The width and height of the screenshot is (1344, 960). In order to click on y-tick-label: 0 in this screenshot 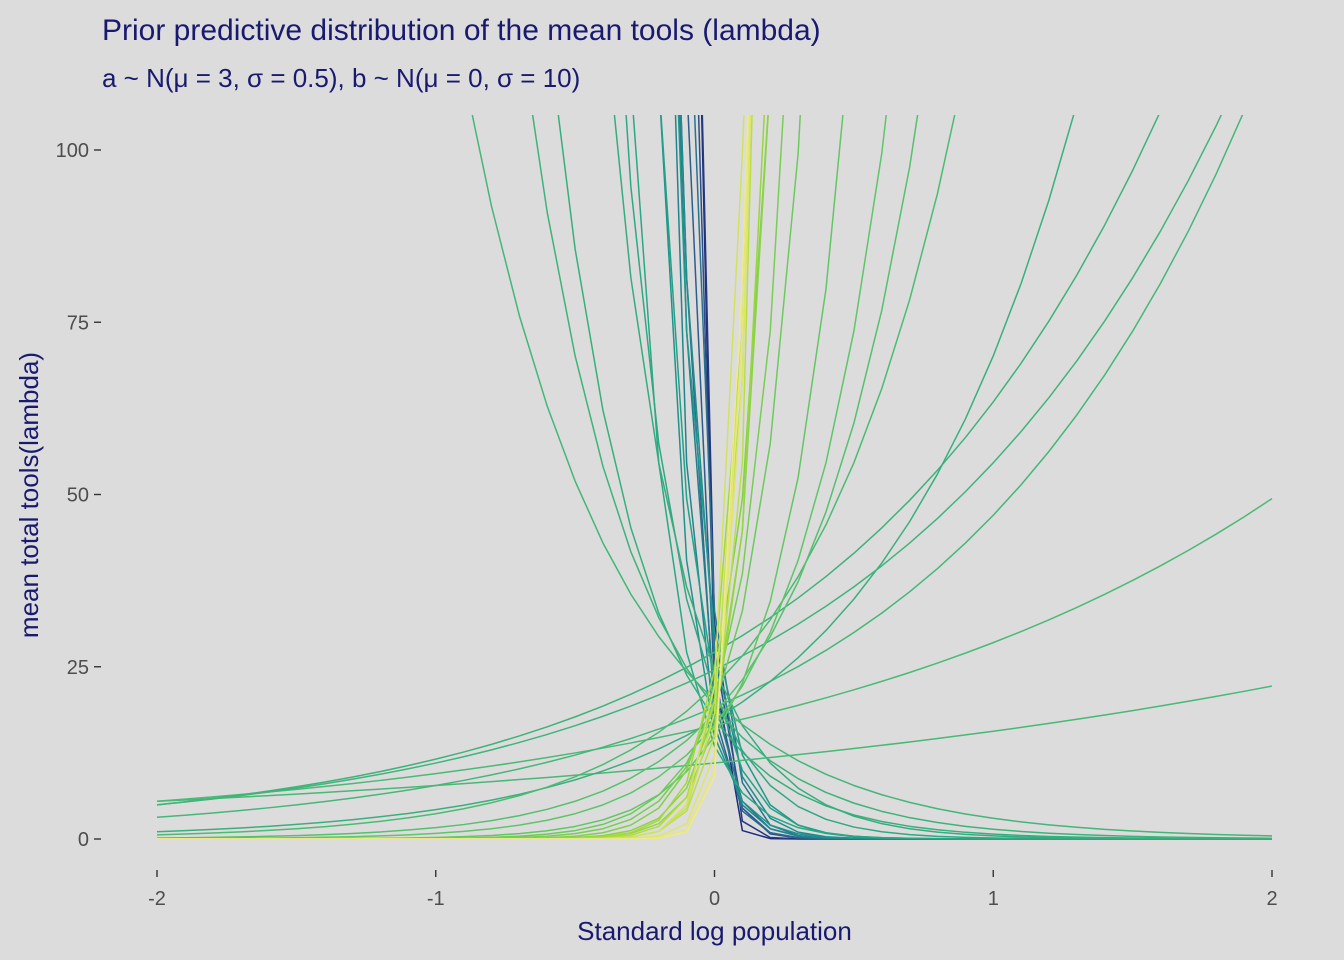, I will do `click(83, 840)`.